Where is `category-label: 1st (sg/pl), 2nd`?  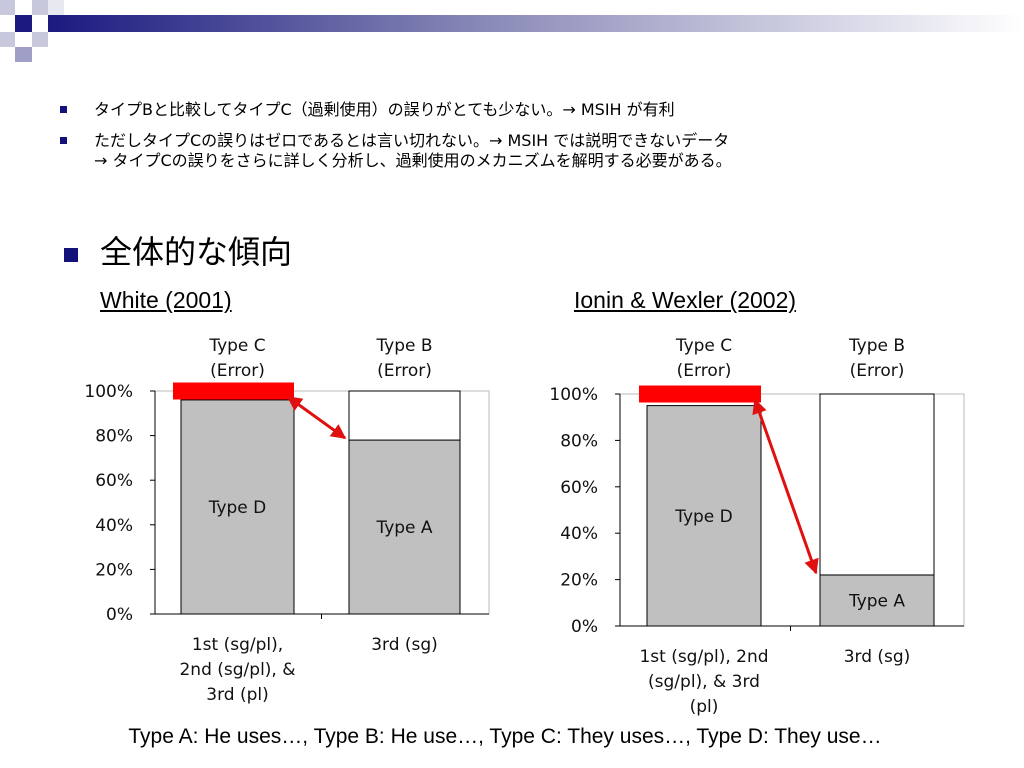
category-label: 1st (sg/pl), 2nd is located at coordinates (703, 657).